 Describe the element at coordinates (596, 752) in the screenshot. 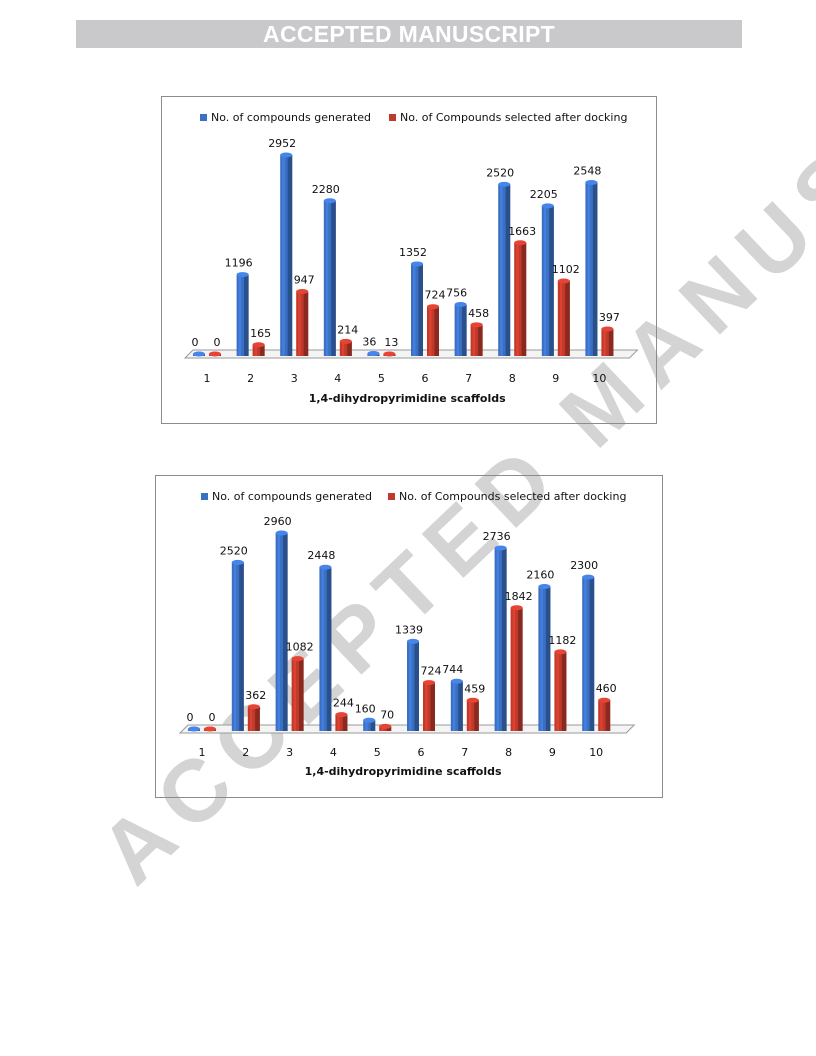

I see `x-tick-label-10: 10` at that location.